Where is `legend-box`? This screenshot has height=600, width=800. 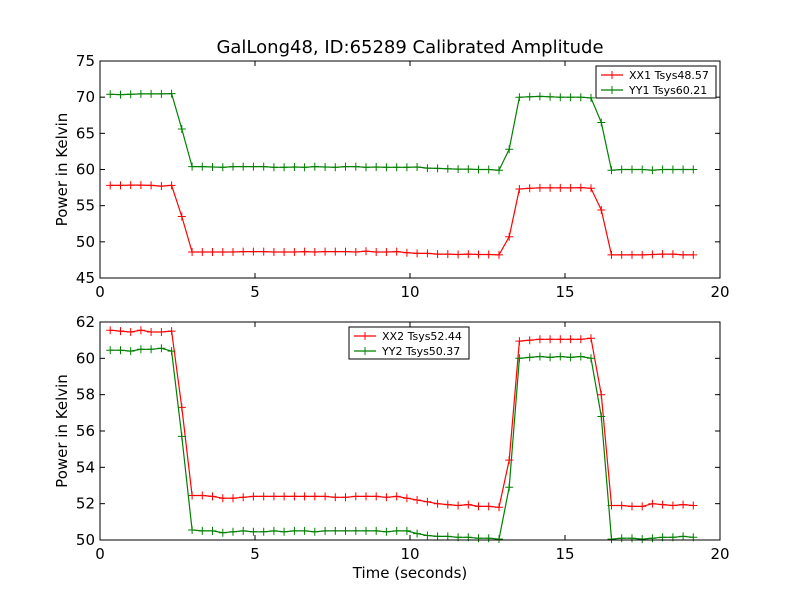
legend-box is located at coordinates (656, 82).